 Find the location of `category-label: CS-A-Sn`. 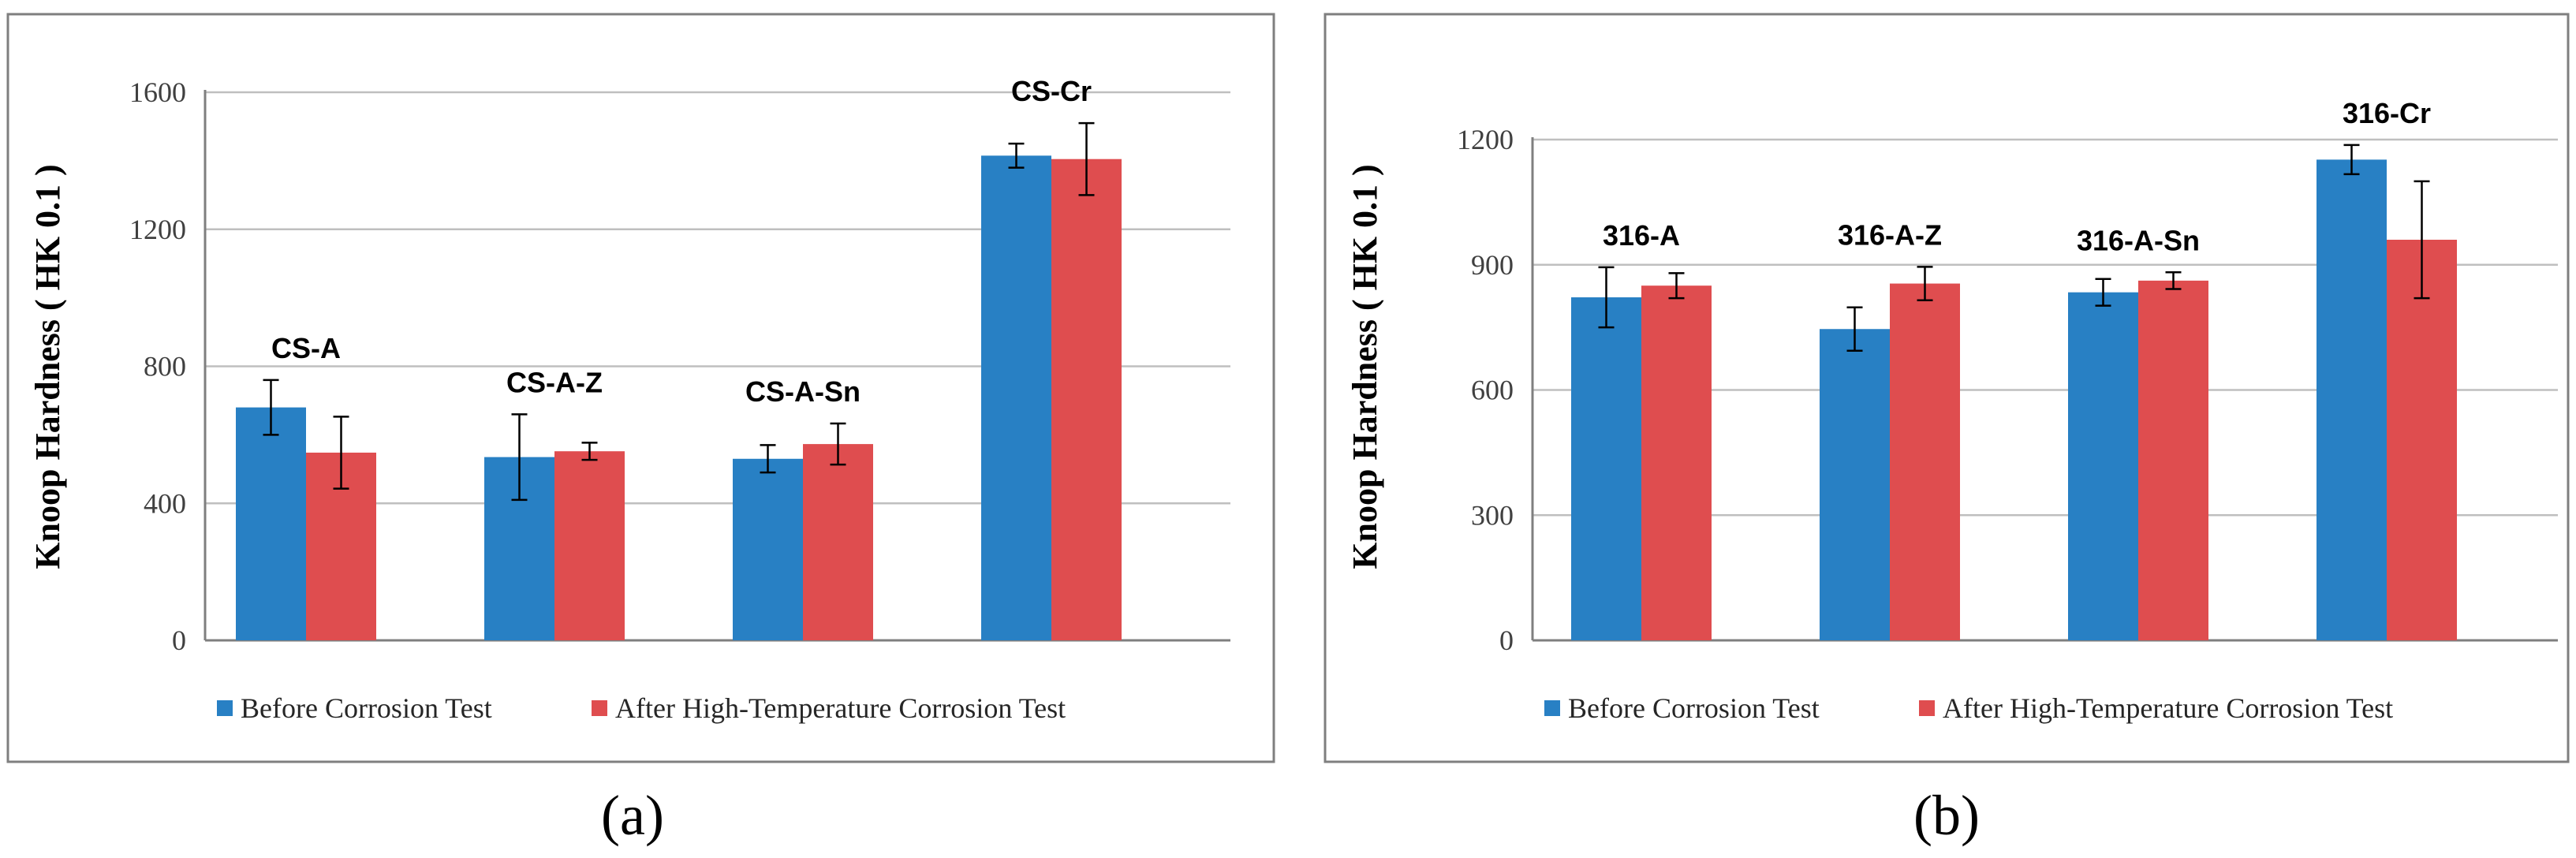

category-label: CS-A-Sn is located at coordinates (803, 391).